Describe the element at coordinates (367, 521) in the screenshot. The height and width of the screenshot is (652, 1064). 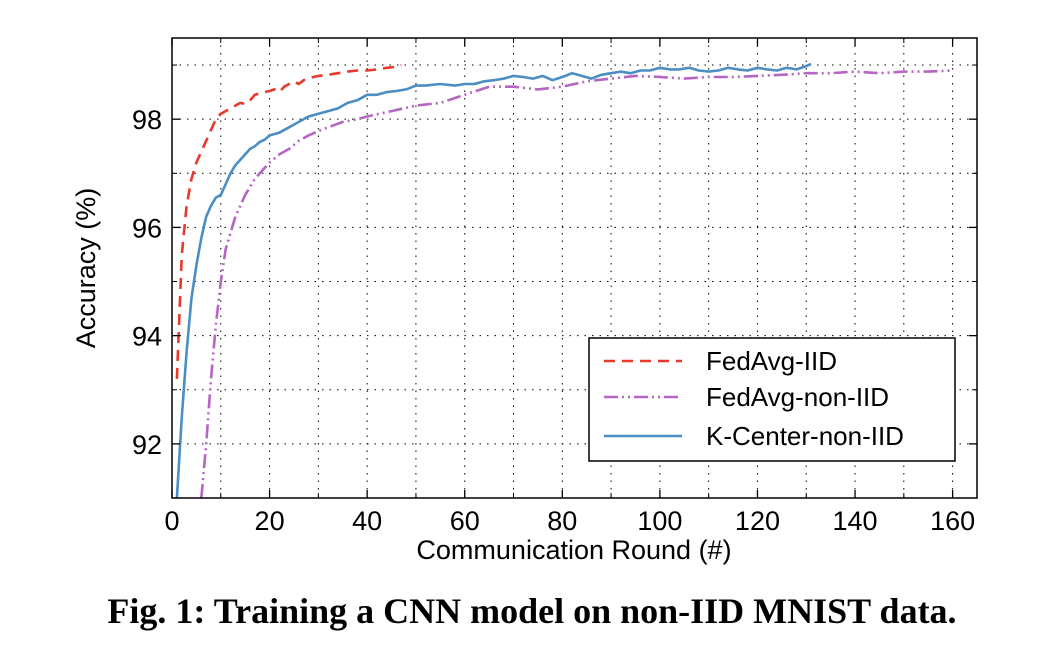
I see `x-tick-label: 40` at that location.